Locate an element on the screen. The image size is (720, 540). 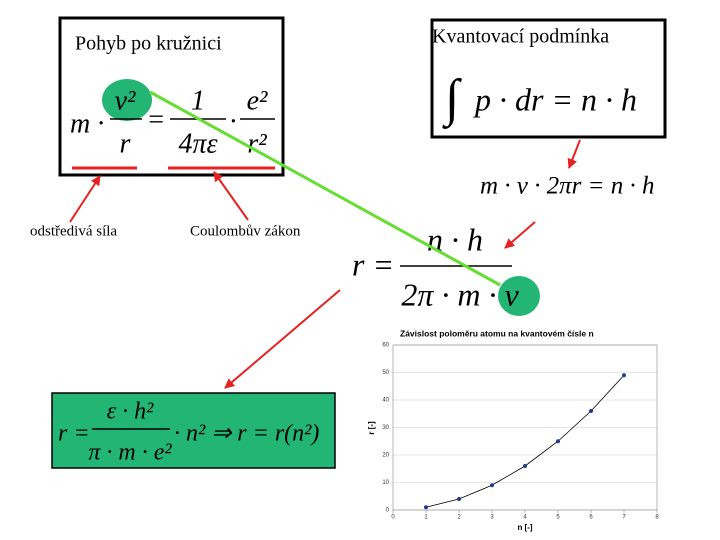
formula: 2π · m · v is located at coordinates (460, 294).